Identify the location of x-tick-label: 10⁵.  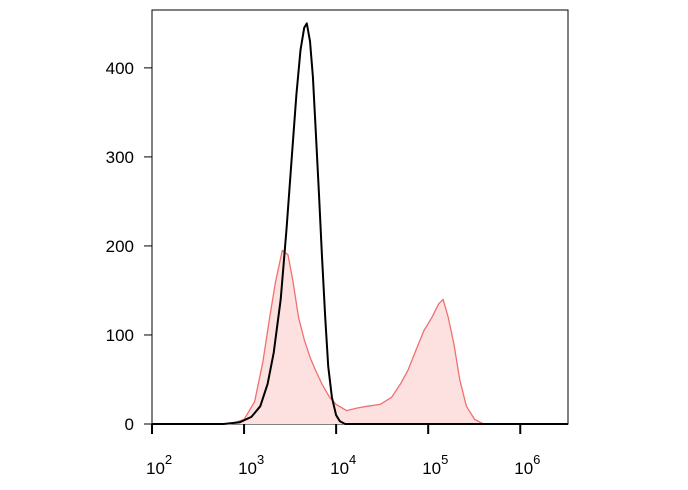
(435, 465).